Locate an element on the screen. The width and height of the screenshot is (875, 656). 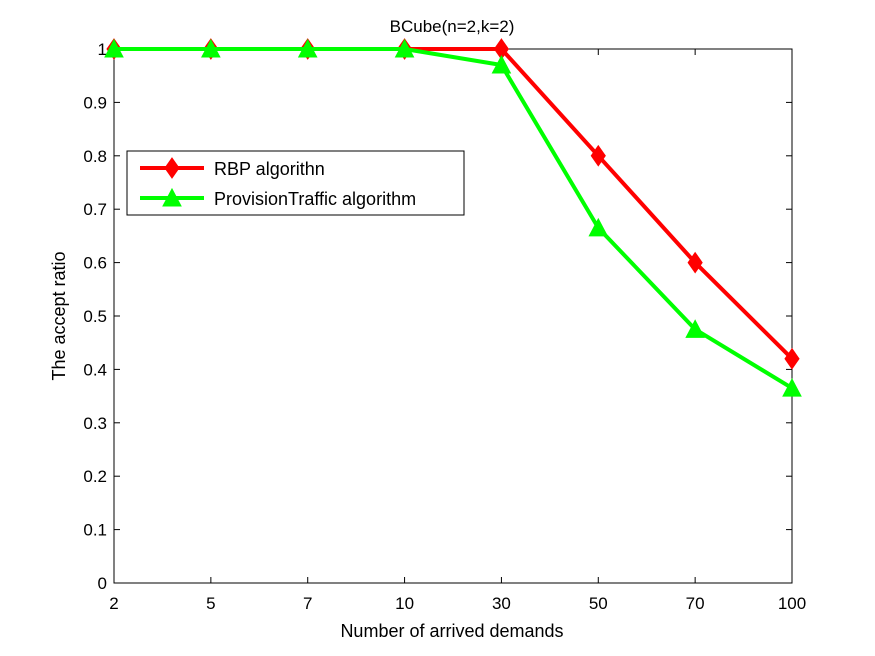
legend: RBP algorithn ProvisionTraffic algorithm is located at coordinates (295, 183).